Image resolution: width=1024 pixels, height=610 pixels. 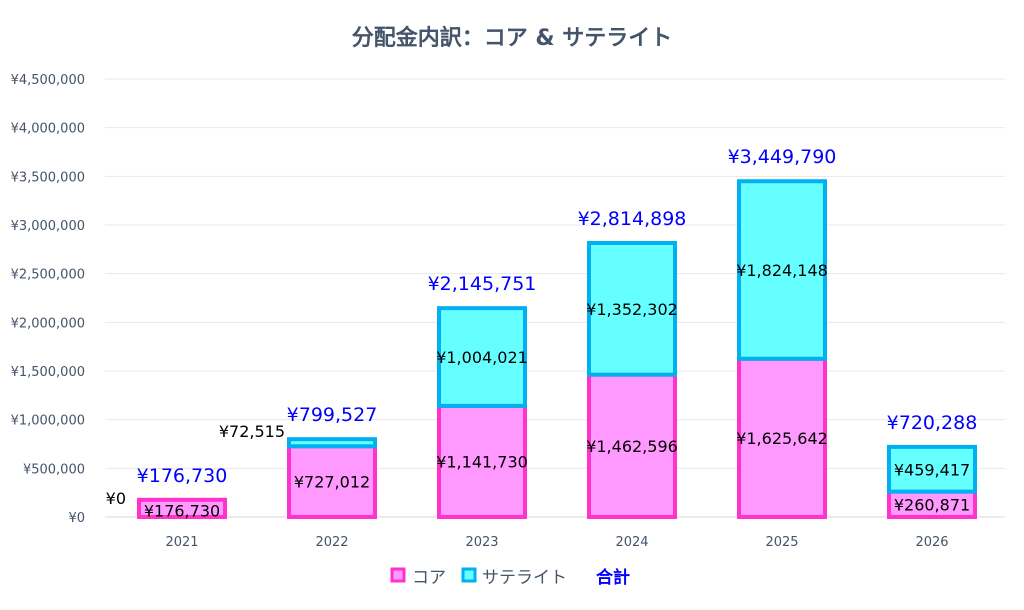 I want to click on x-tick-label: 2021, so click(x=181, y=542).